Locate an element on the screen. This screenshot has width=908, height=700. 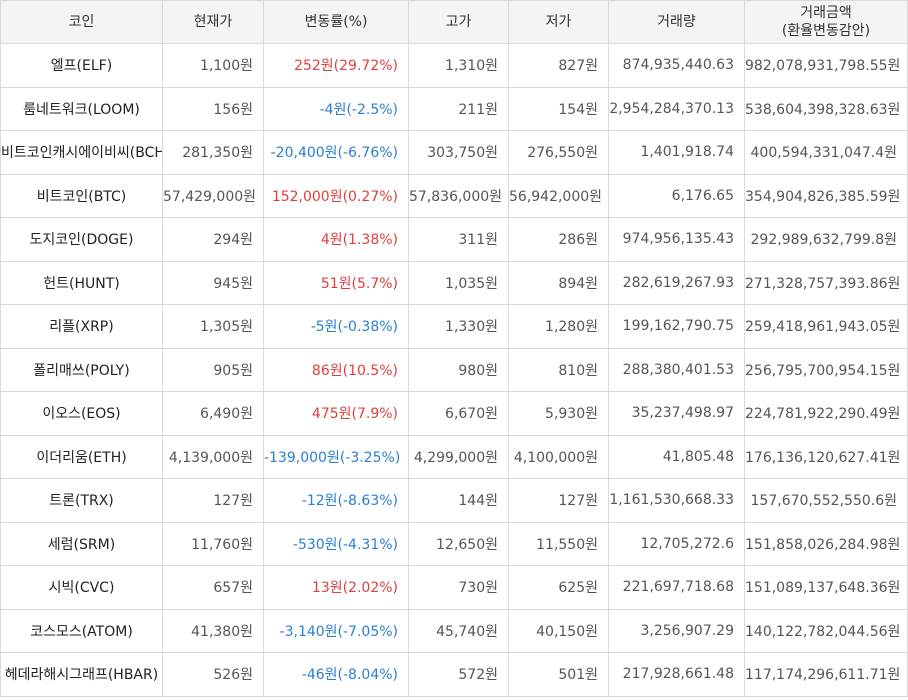
low-cell: 127원 is located at coordinates (558, 500).